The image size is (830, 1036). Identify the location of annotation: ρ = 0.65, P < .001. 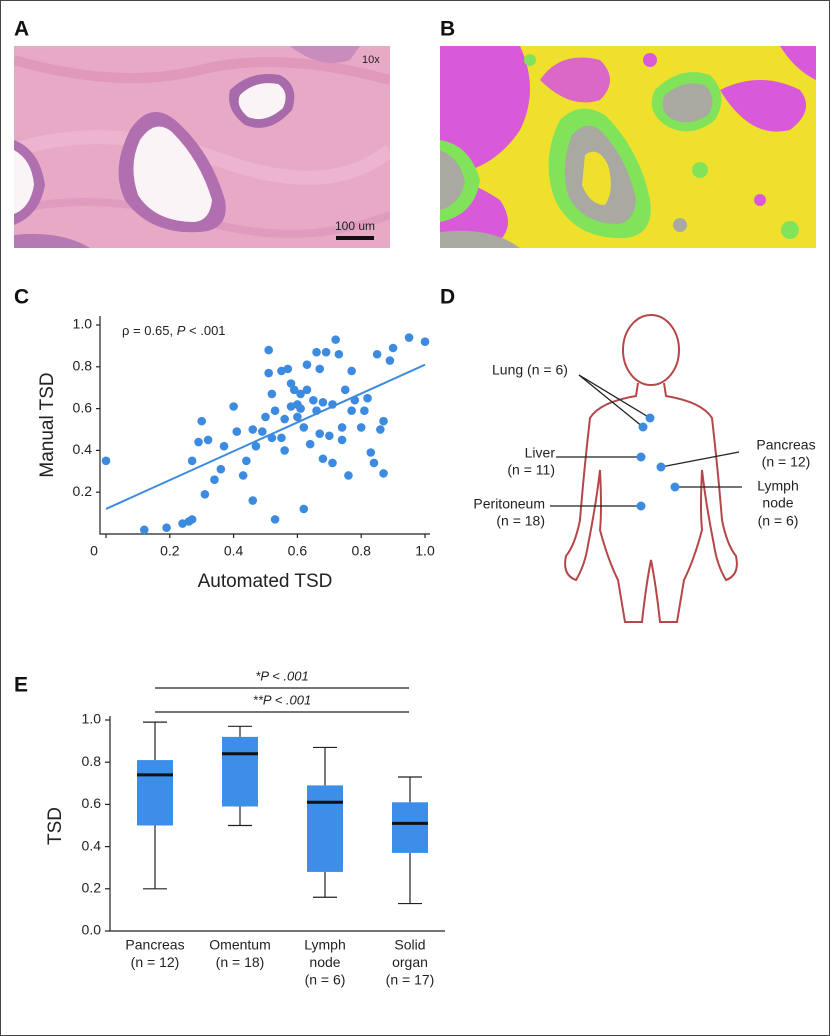
(174, 330).